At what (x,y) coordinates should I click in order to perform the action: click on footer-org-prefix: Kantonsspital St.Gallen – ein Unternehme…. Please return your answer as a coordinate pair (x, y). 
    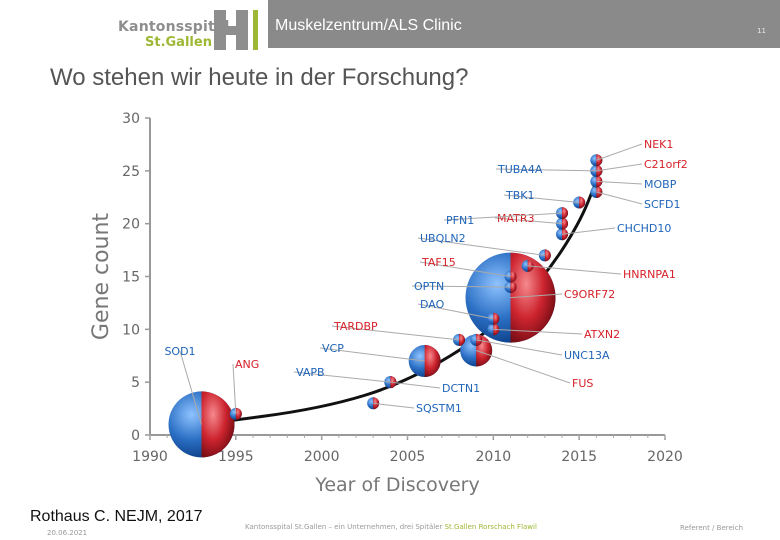
    Looking at the image, I should click on (344, 527).